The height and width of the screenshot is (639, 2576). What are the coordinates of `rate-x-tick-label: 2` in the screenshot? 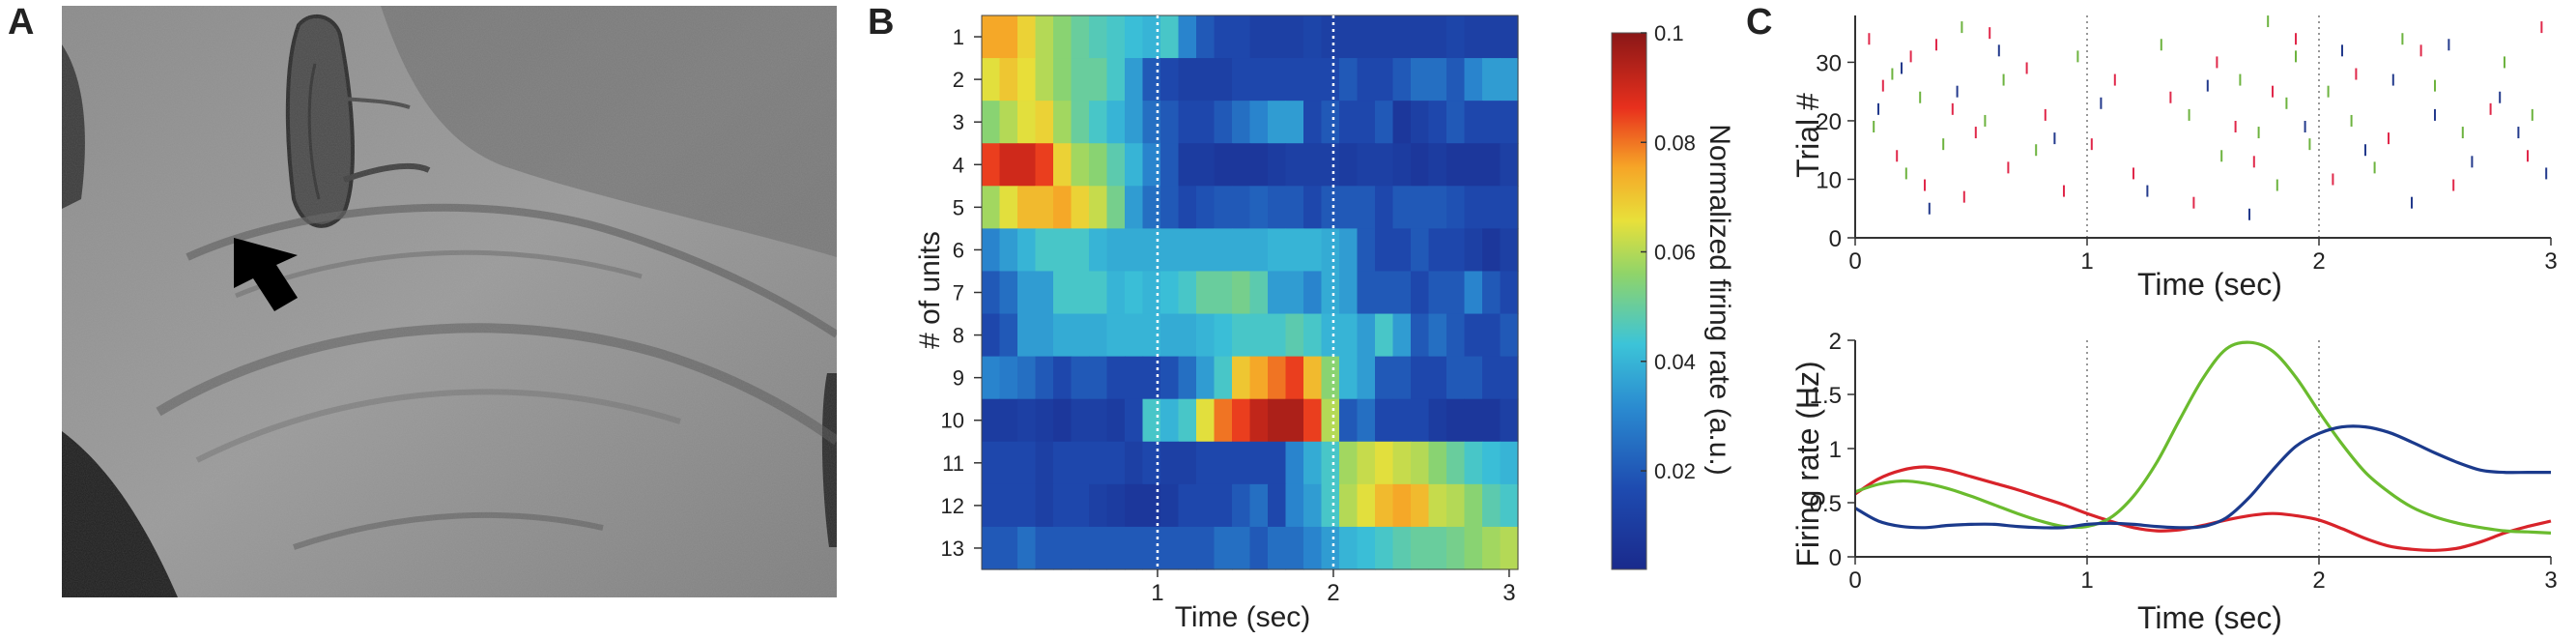 It's located at (2318, 581).